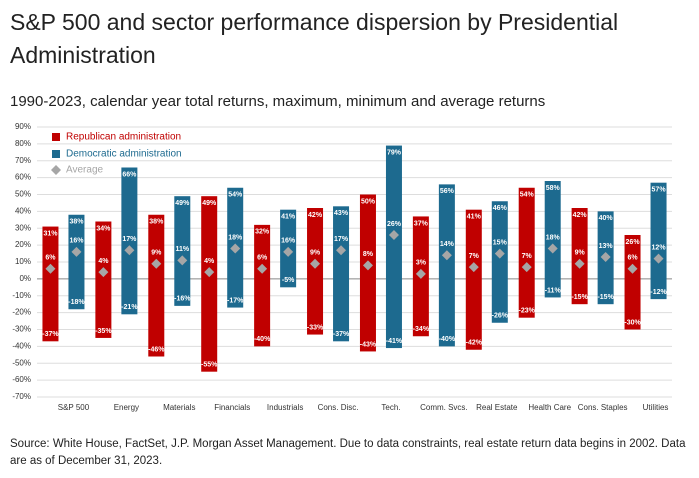  What do you see at coordinates (421, 223) in the screenshot?
I see `max-label: 37%` at bounding box center [421, 223].